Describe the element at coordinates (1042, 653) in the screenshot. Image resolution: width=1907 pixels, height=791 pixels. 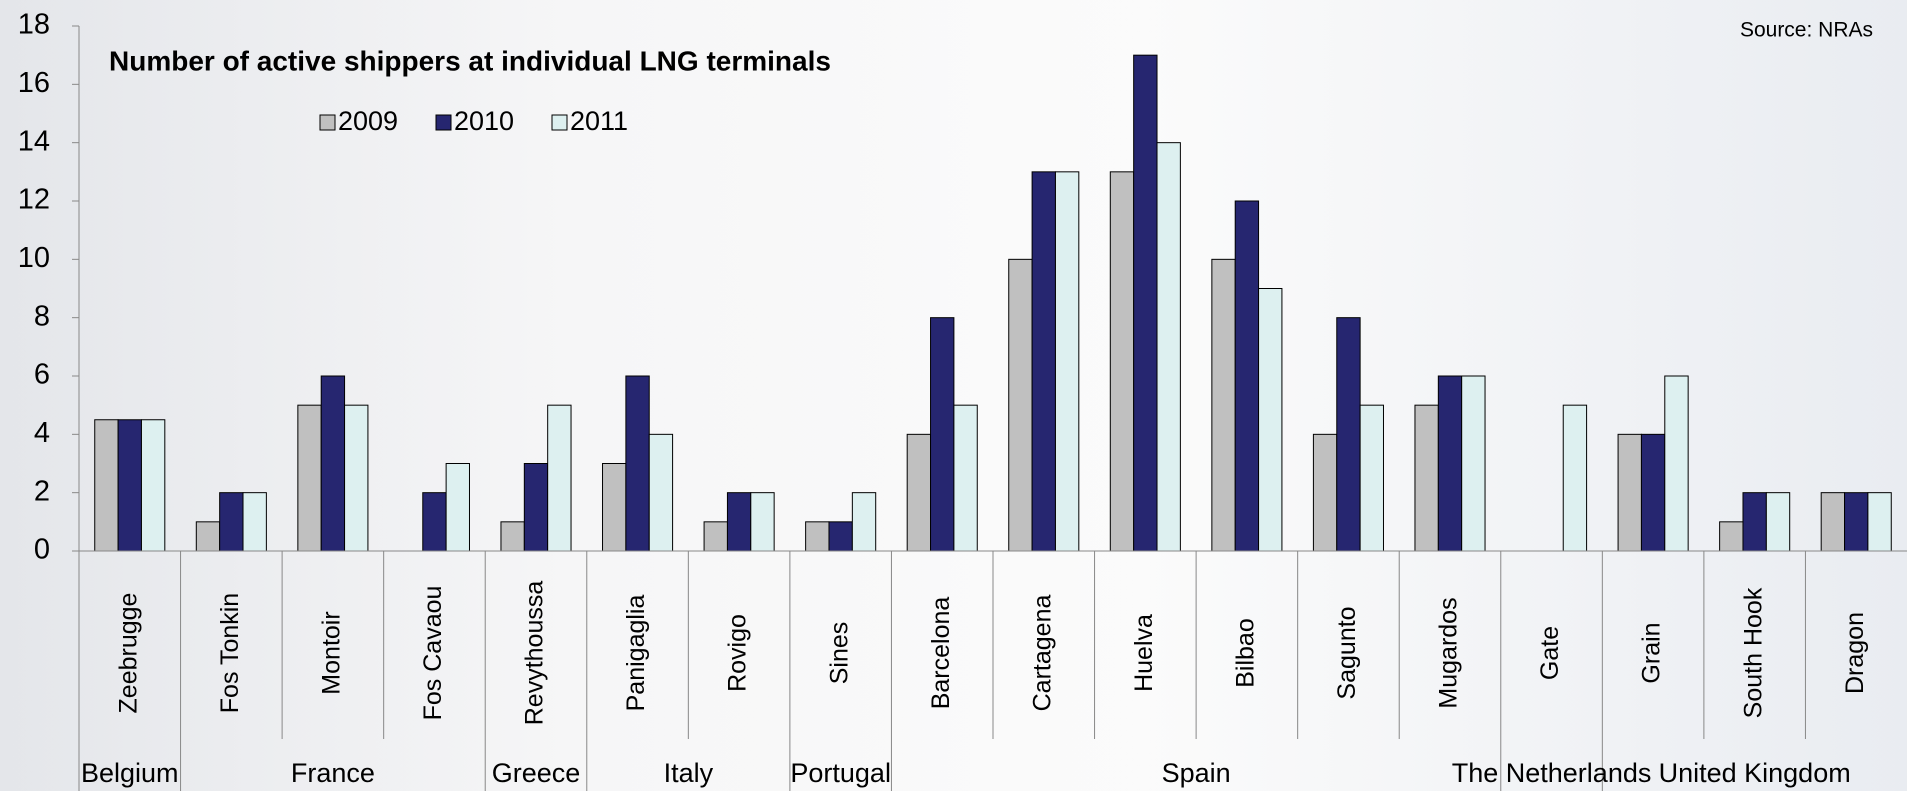
I see `x-tick-label: Cartagena` at that location.